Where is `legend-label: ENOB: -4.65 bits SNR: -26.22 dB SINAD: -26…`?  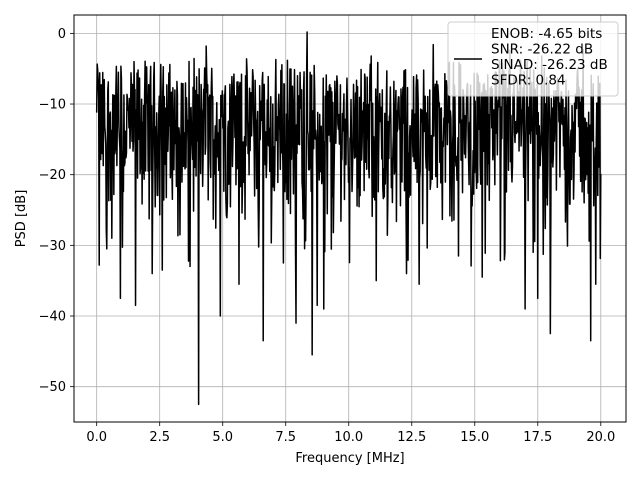 legend-label: ENOB: -4.65 bits SNR: -26.22 dB SINAD: -26… is located at coordinates (549, 57).